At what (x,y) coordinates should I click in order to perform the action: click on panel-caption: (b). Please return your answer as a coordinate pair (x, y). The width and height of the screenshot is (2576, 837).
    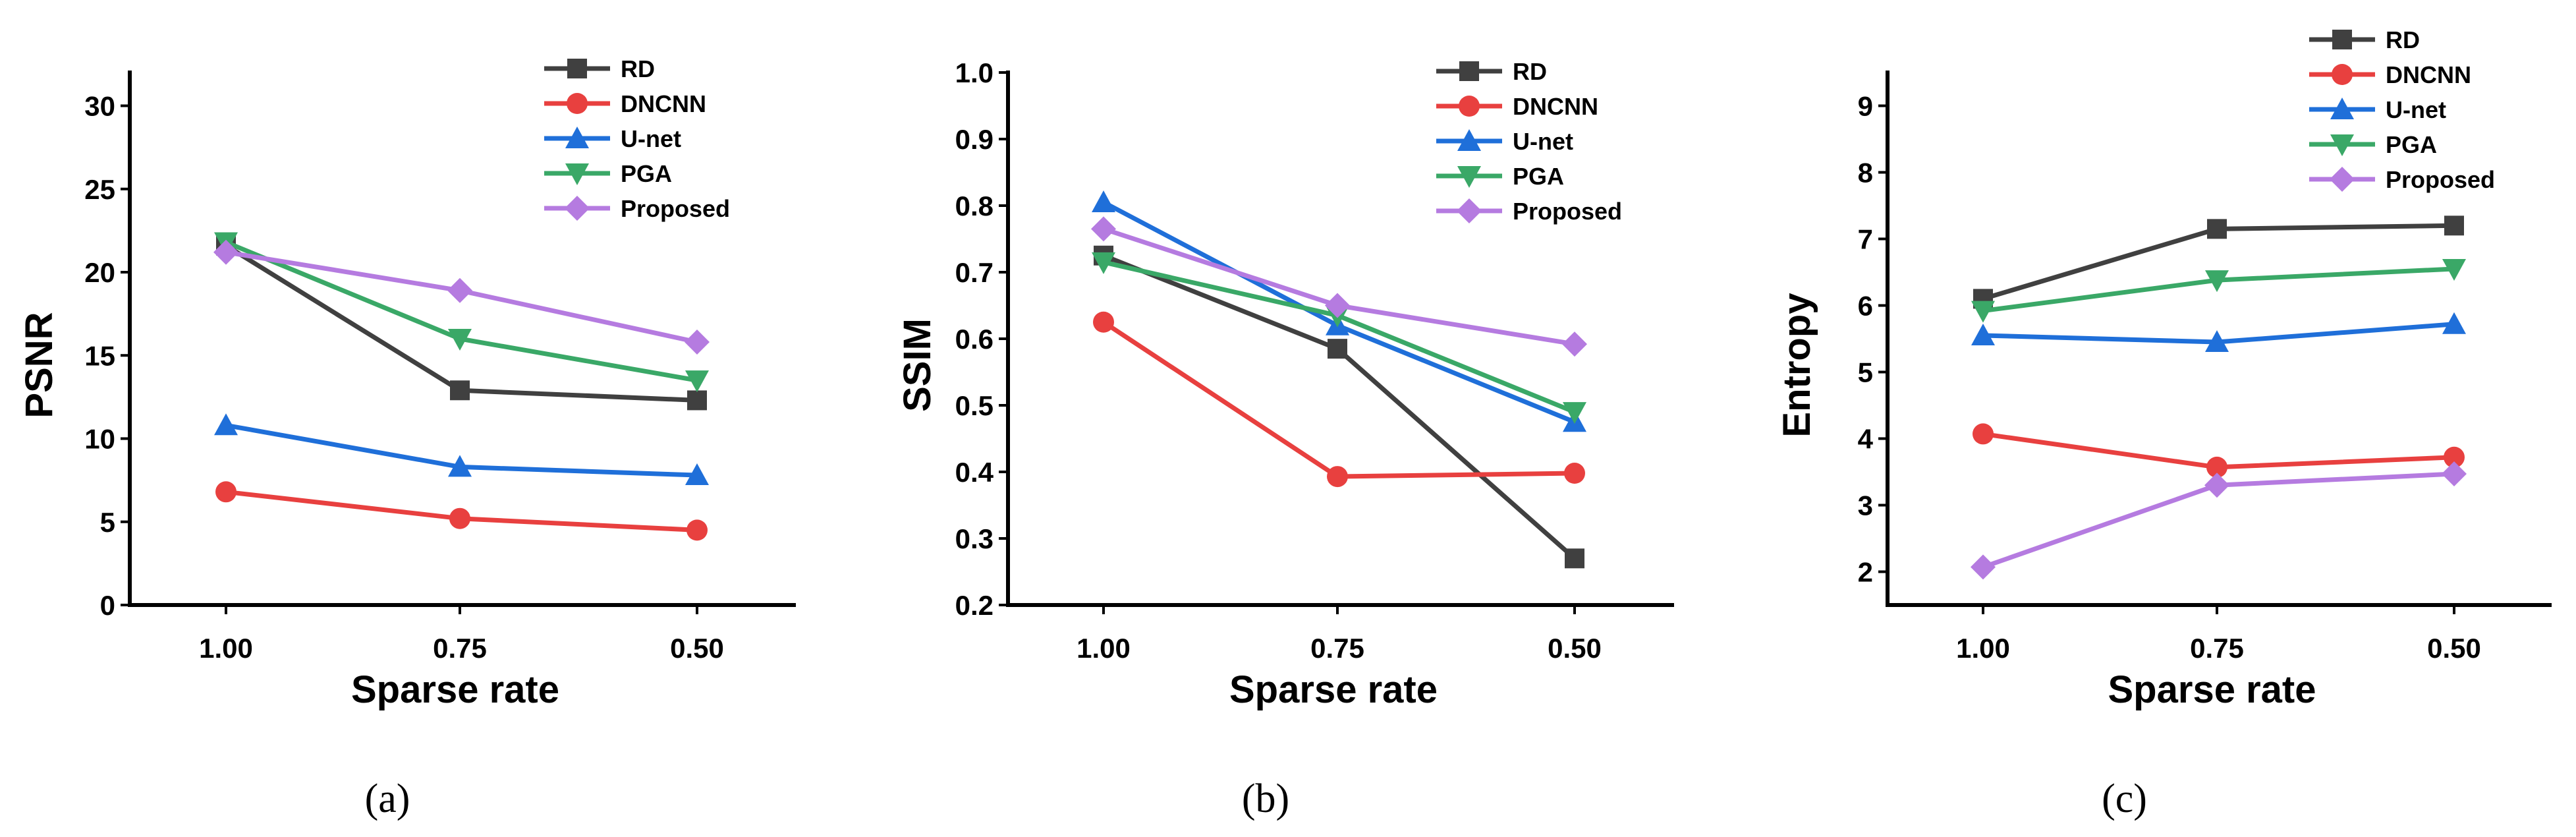
    Looking at the image, I should click on (1265, 799).